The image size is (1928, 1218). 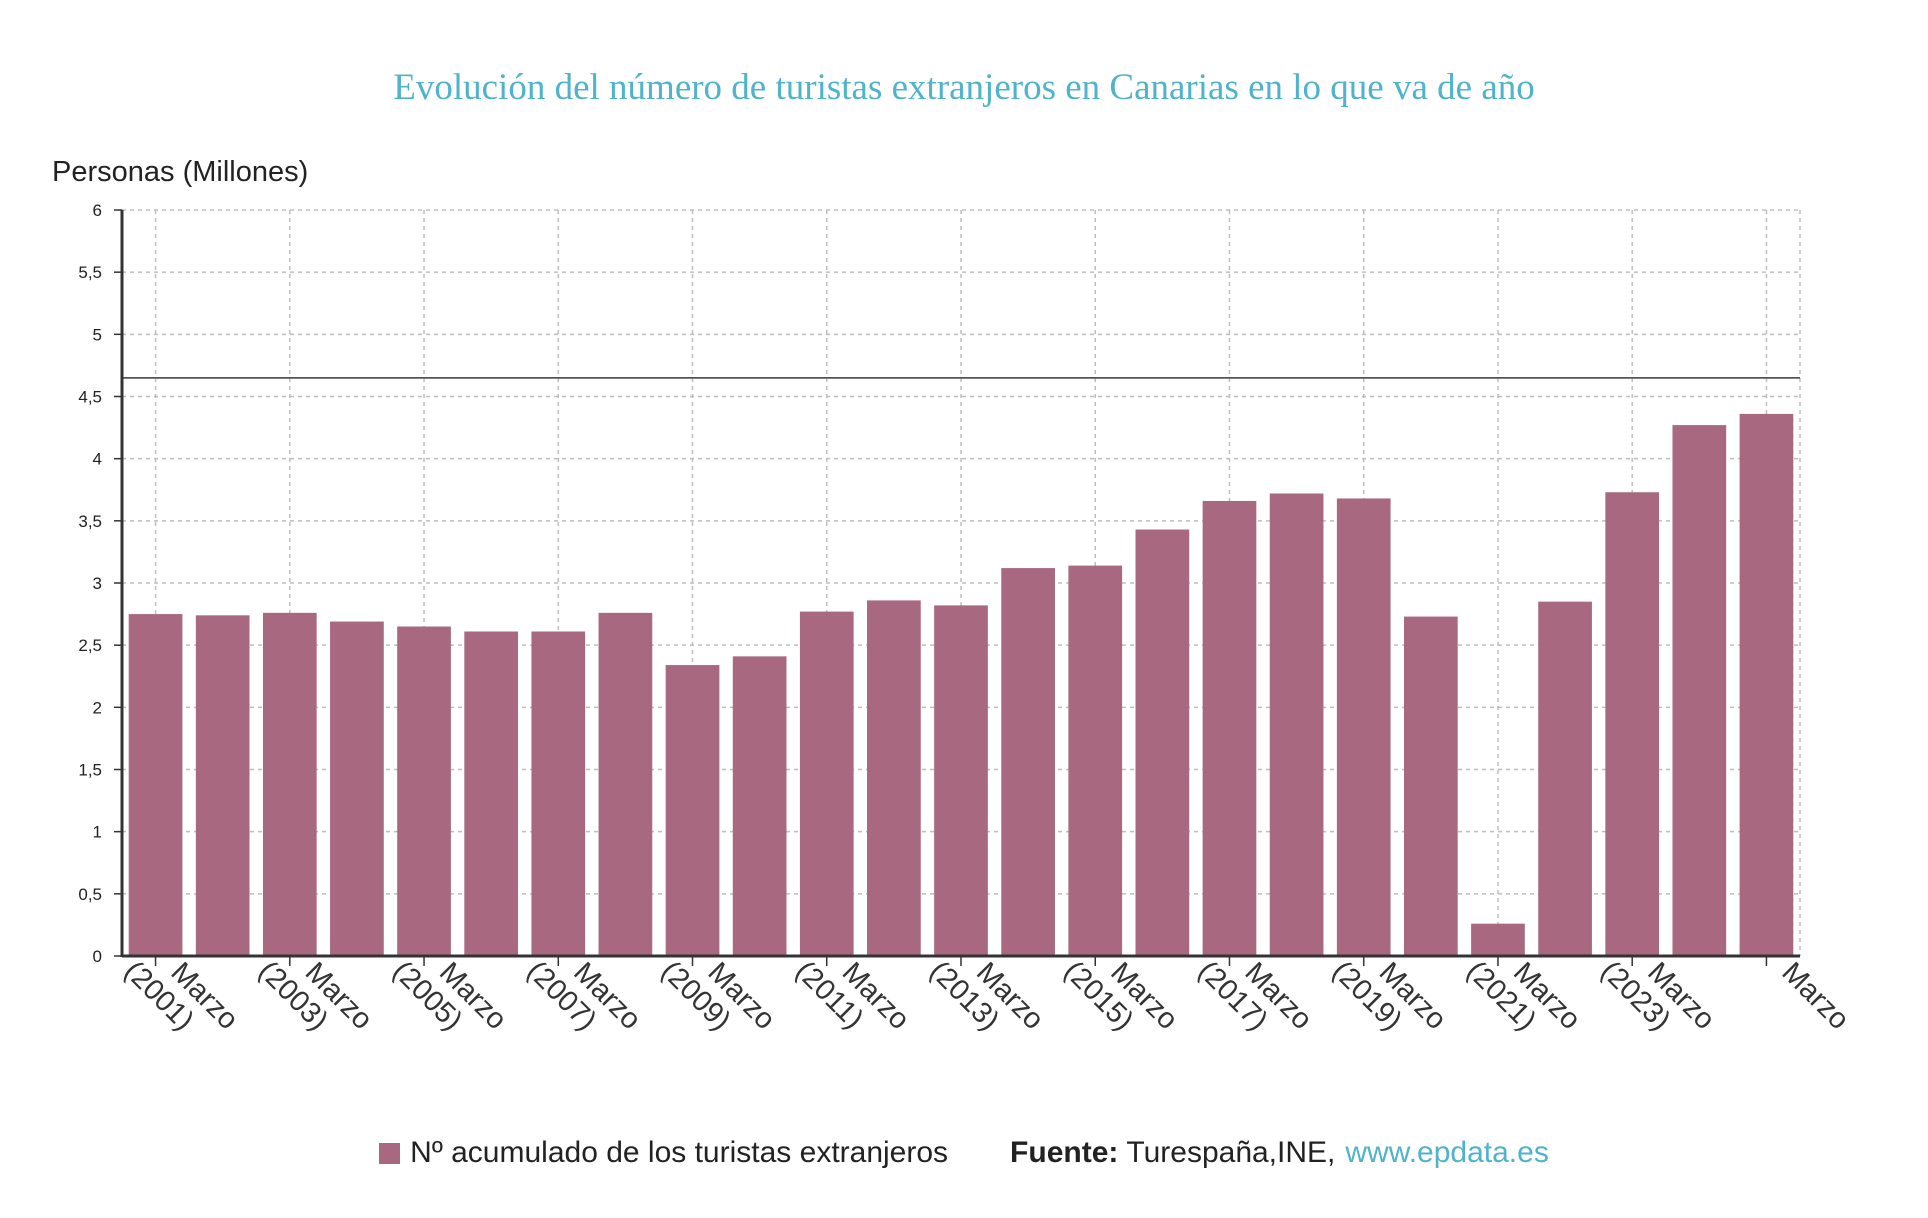 What do you see at coordinates (90, 272) in the screenshot?
I see `y-tick-label: 5,5` at bounding box center [90, 272].